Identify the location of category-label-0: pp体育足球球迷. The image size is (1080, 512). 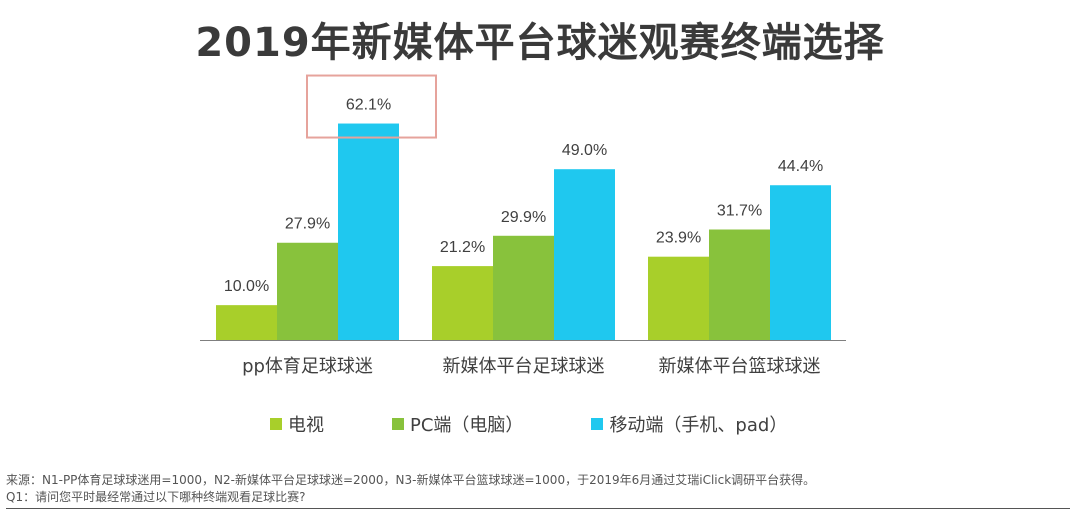
(307, 366).